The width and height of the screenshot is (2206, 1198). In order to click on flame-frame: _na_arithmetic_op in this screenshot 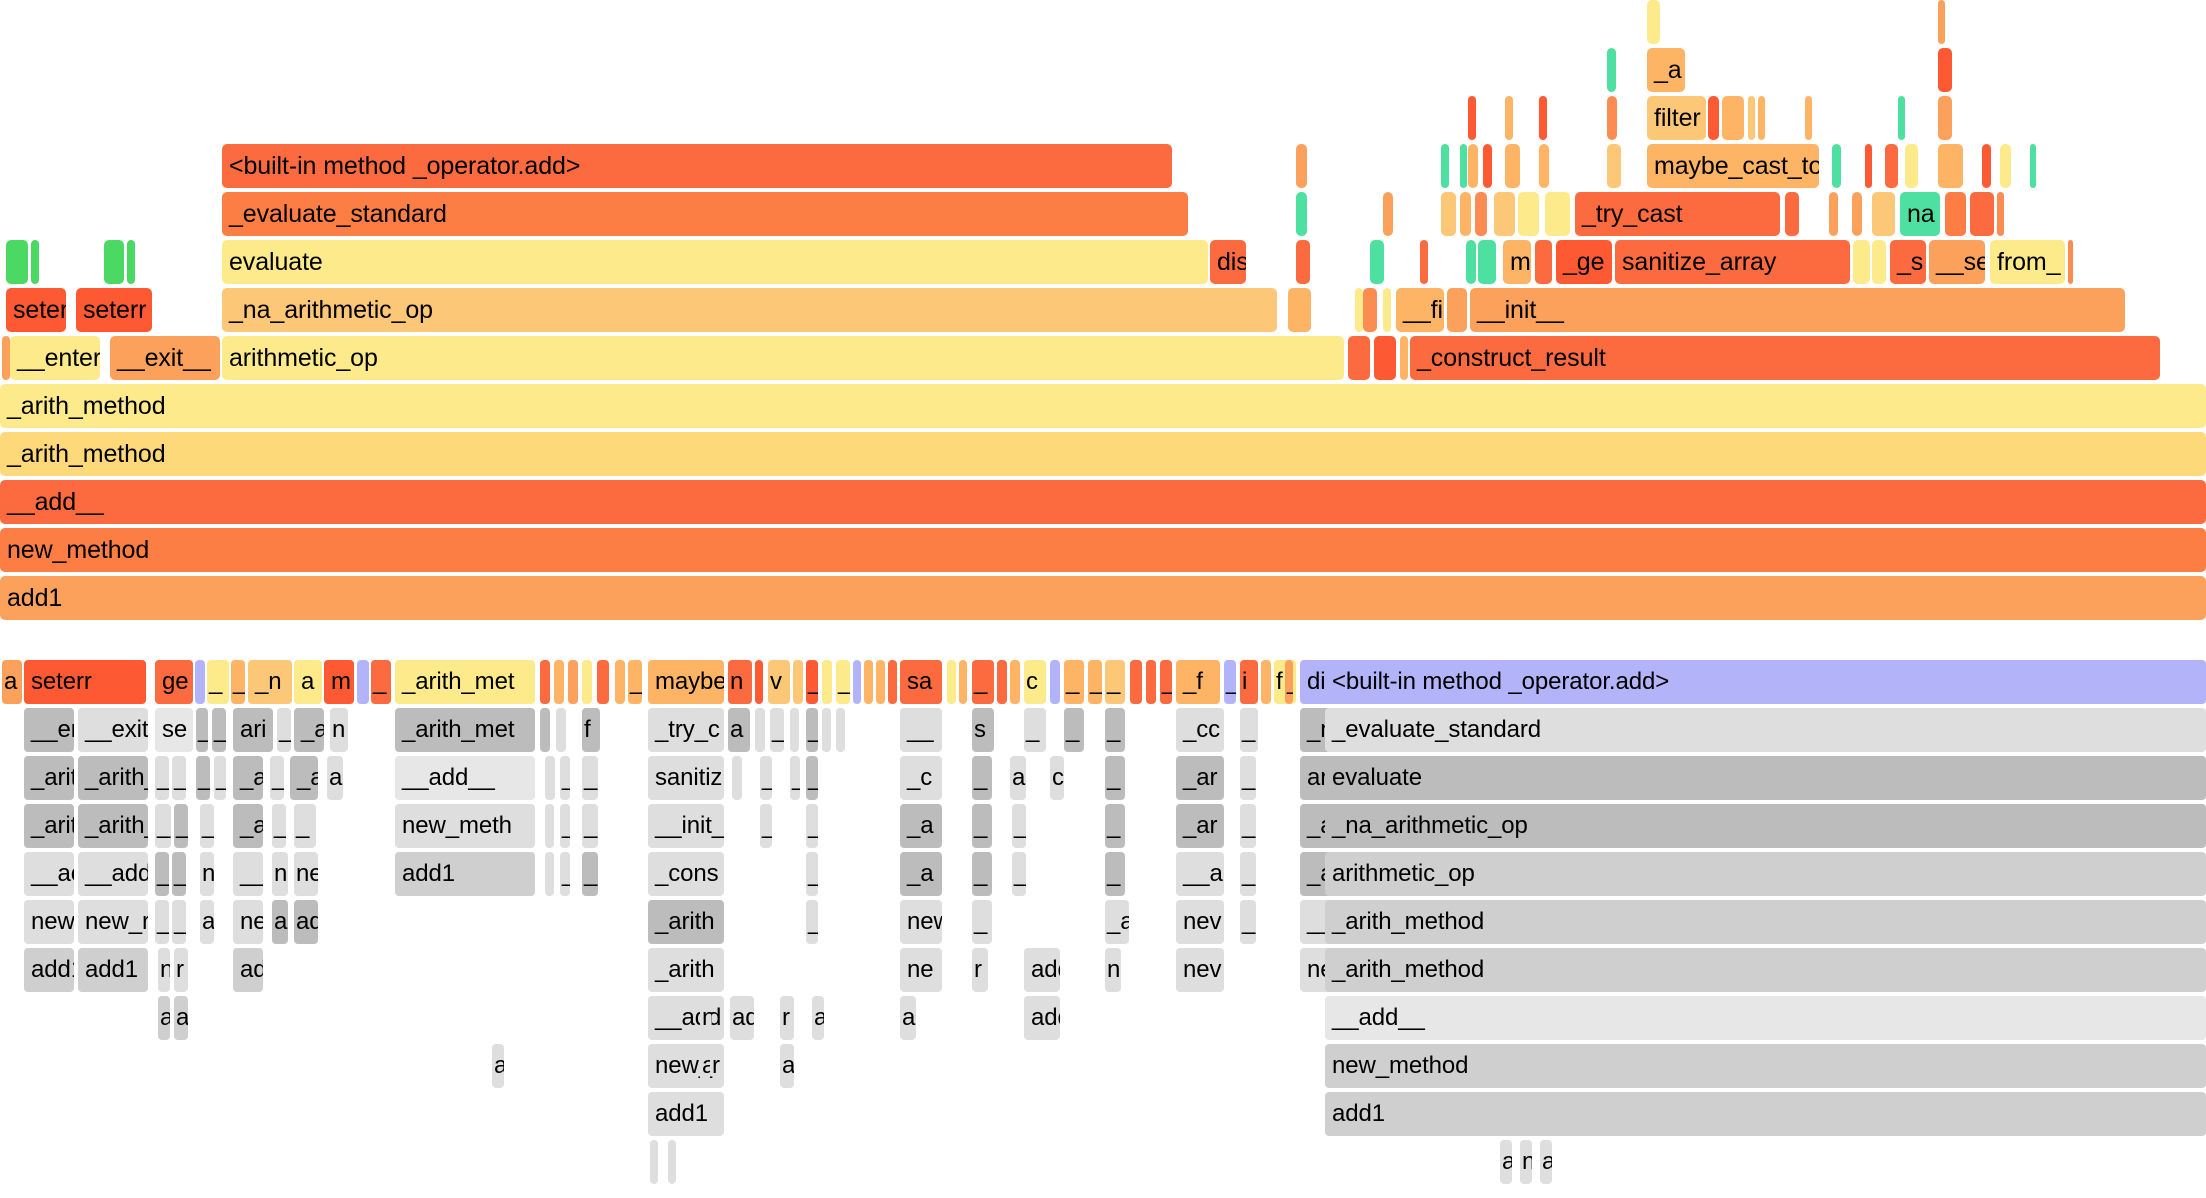, I will do `click(1765, 826)`.